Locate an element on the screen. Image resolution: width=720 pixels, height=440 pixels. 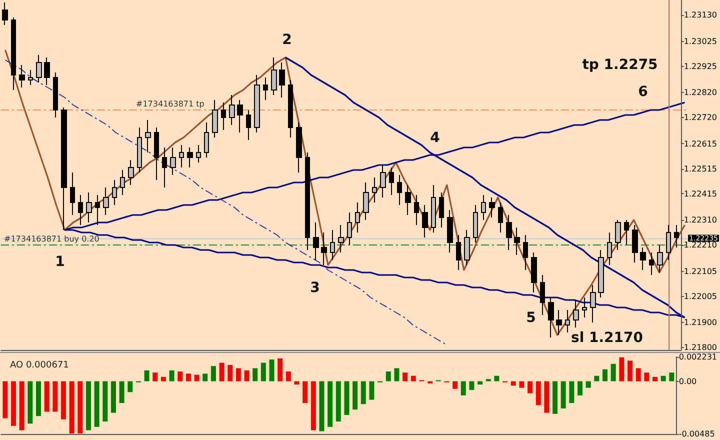
annotation: 3 is located at coordinates (315, 288).